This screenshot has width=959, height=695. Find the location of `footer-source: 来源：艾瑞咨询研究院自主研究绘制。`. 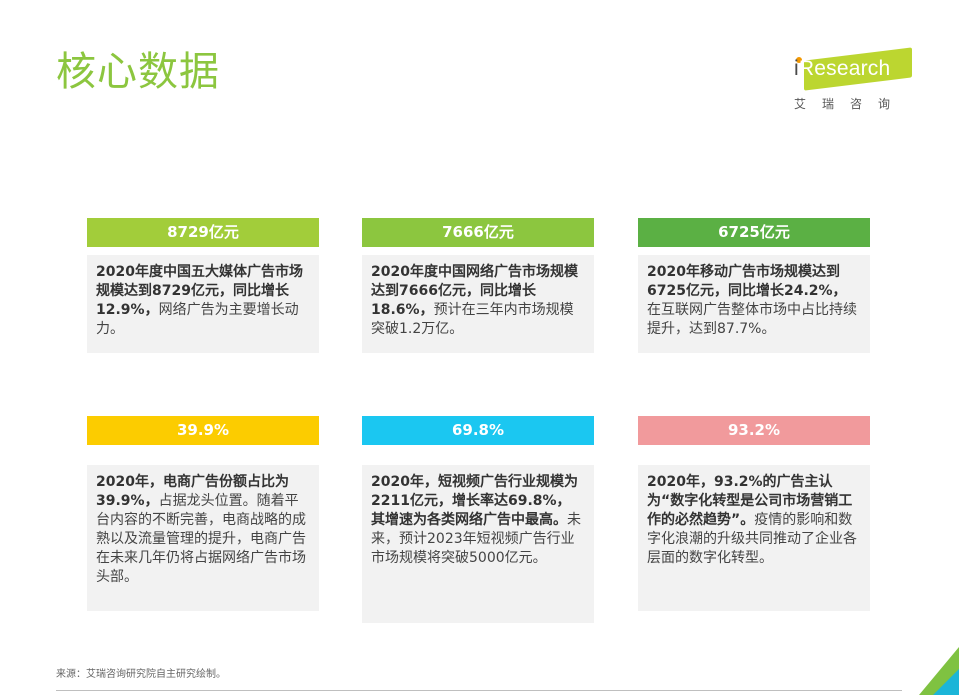

footer-source: 来源：艾瑞咨询研究院自主研究绘制。 is located at coordinates (141, 674).